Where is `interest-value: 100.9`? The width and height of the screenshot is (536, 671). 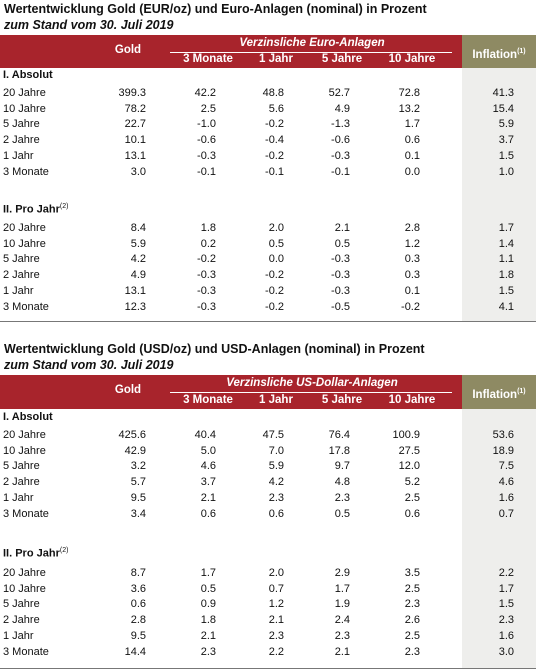
interest-value: 100.9 is located at coordinates (406, 435).